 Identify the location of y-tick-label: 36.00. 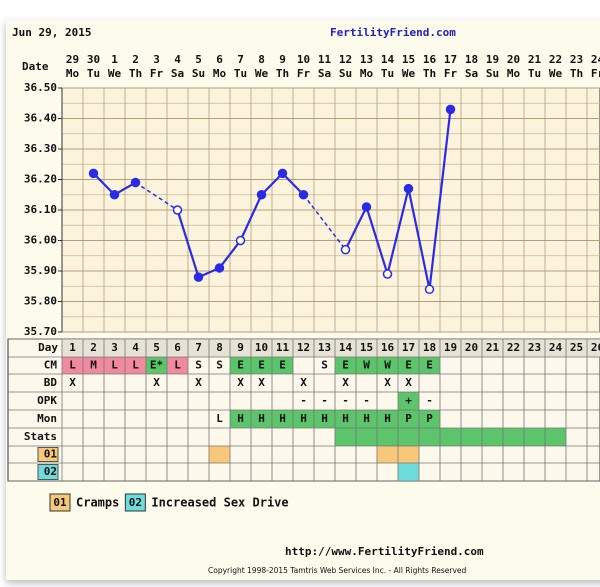
(40, 240).